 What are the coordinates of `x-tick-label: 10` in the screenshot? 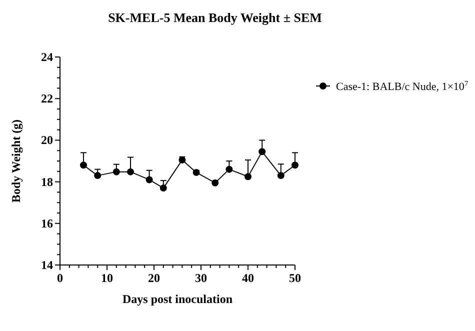 It's located at (107, 278).